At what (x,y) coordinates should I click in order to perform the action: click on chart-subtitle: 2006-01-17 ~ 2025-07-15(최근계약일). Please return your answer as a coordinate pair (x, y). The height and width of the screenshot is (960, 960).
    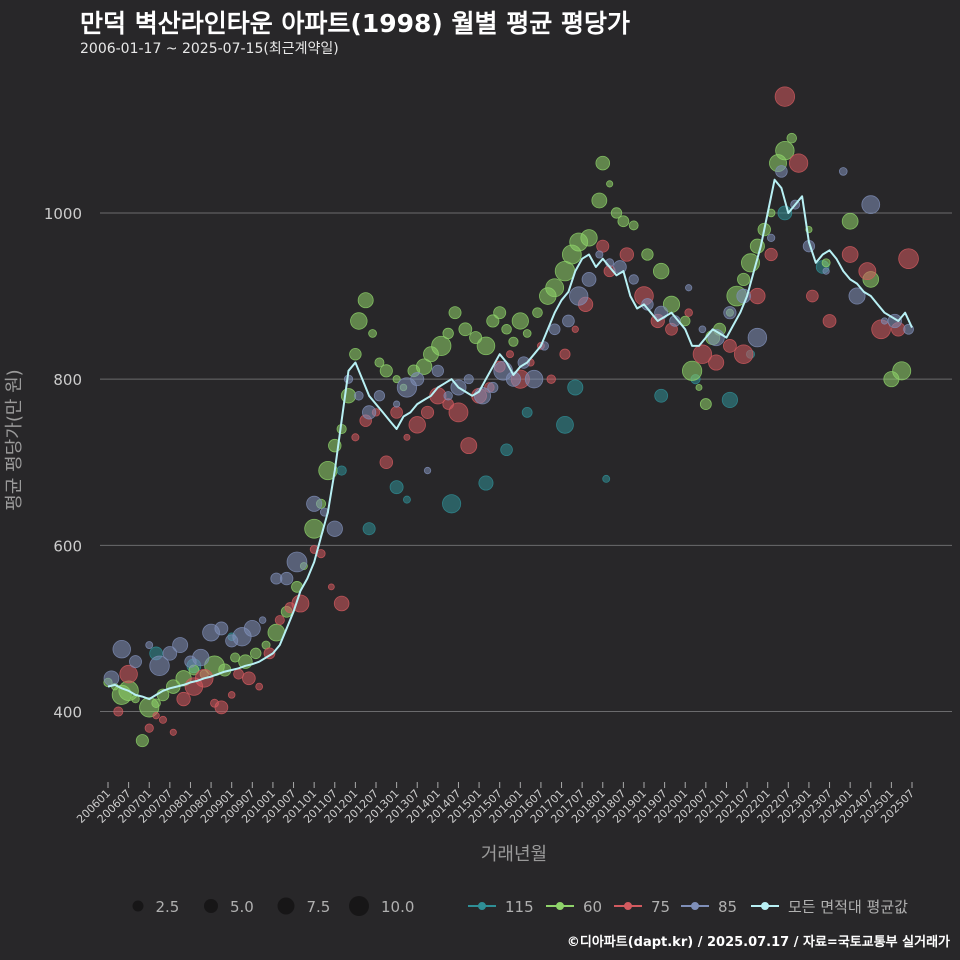
    Looking at the image, I should click on (209, 49).